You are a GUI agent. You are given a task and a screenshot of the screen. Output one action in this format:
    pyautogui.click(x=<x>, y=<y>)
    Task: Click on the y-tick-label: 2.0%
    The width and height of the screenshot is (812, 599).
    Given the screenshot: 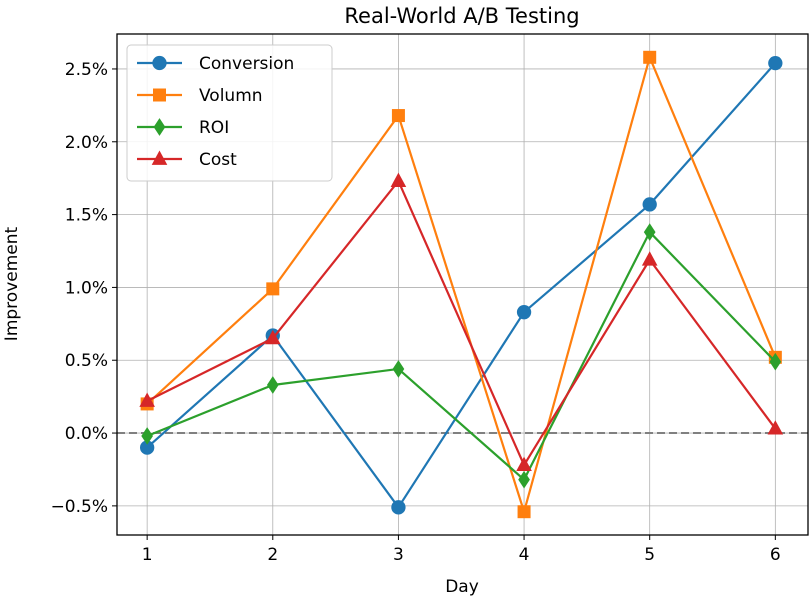 What is the action you would take?
    pyautogui.click(x=86, y=143)
    